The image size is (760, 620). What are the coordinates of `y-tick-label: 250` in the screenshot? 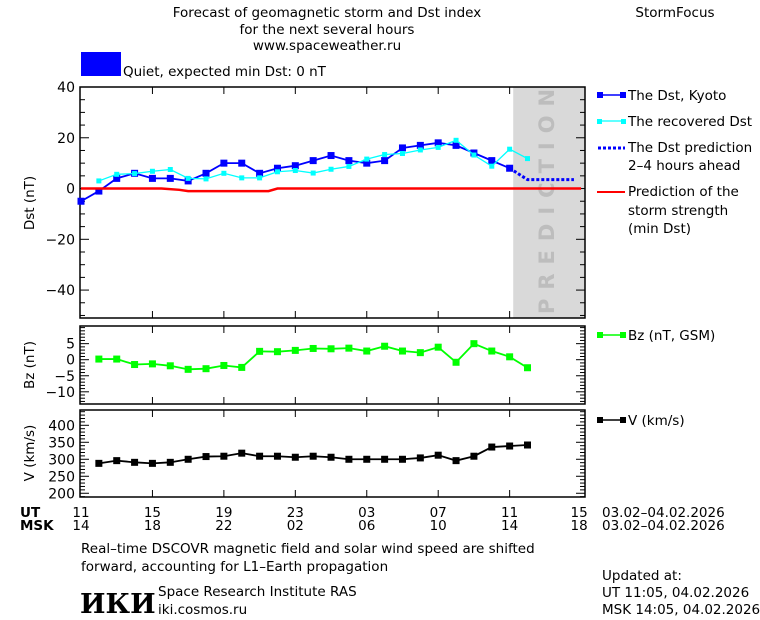 It's located at (61, 477).